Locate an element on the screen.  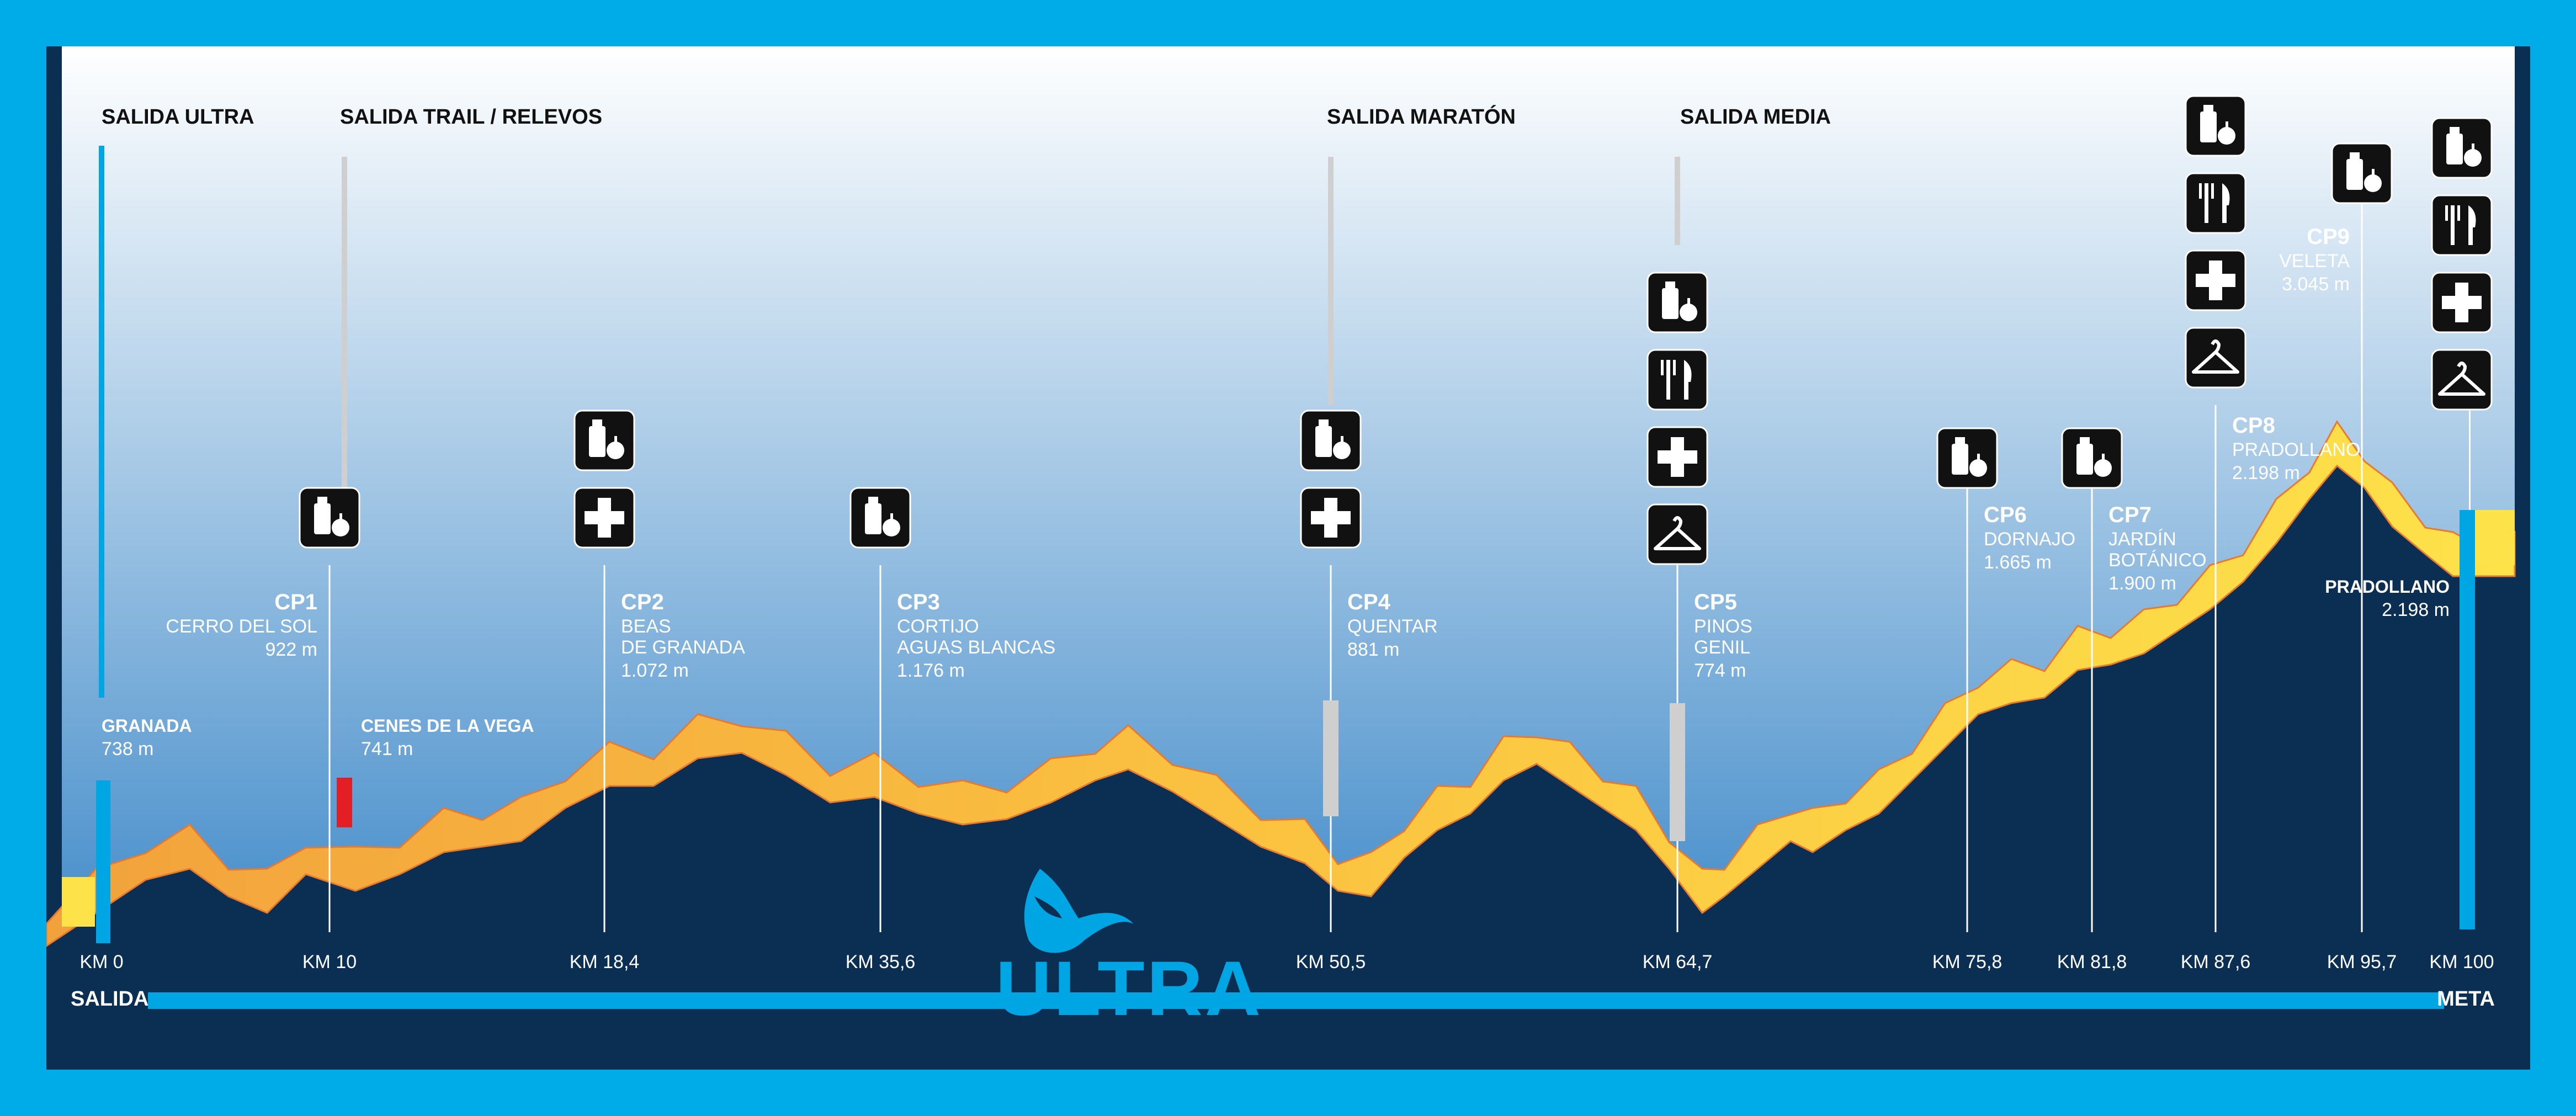
cp1-km-label: KM 10 is located at coordinates (329, 962).